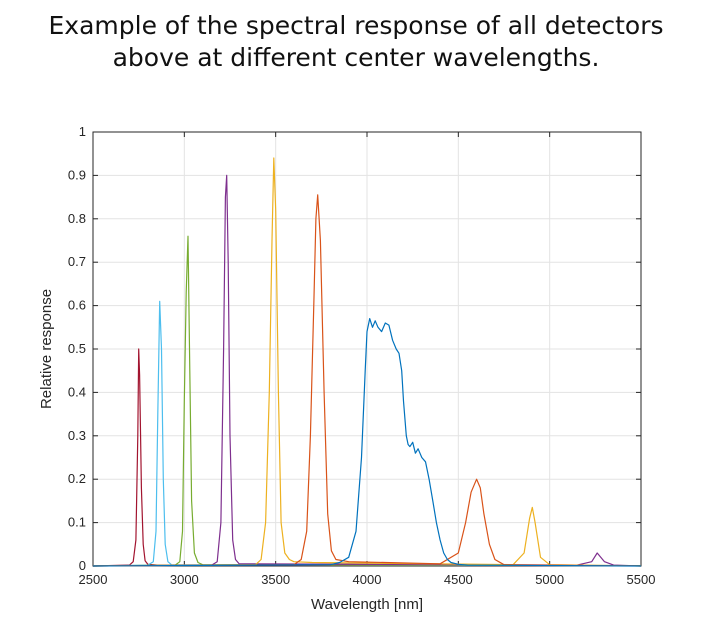 The height and width of the screenshot is (626, 712). Describe the element at coordinates (46, 349) in the screenshot. I see `y-axis-label: Relative response` at that location.